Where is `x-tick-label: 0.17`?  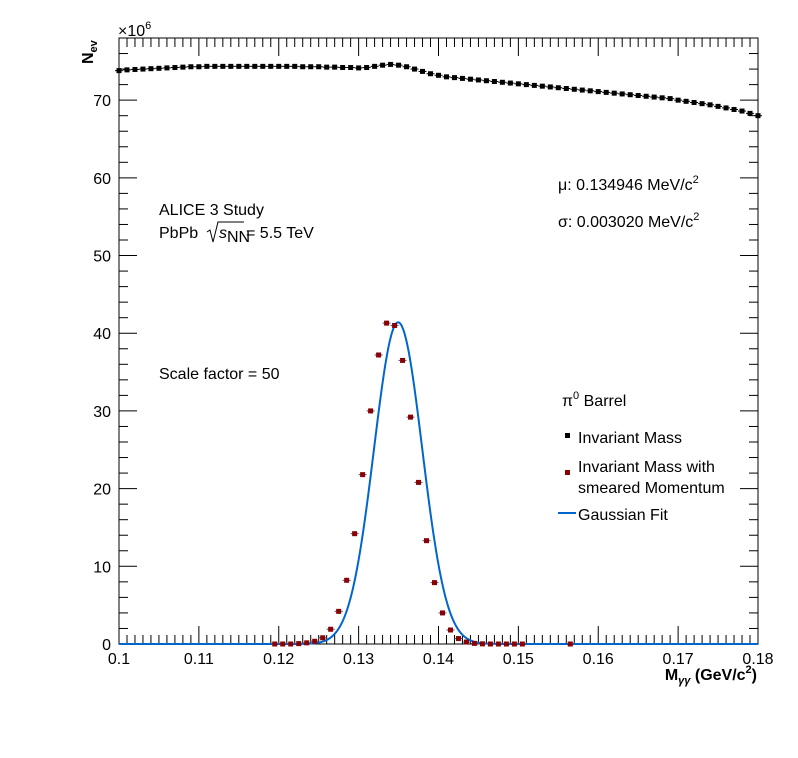 x-tick-label: 0.17 is located at coordinates (678, 659).